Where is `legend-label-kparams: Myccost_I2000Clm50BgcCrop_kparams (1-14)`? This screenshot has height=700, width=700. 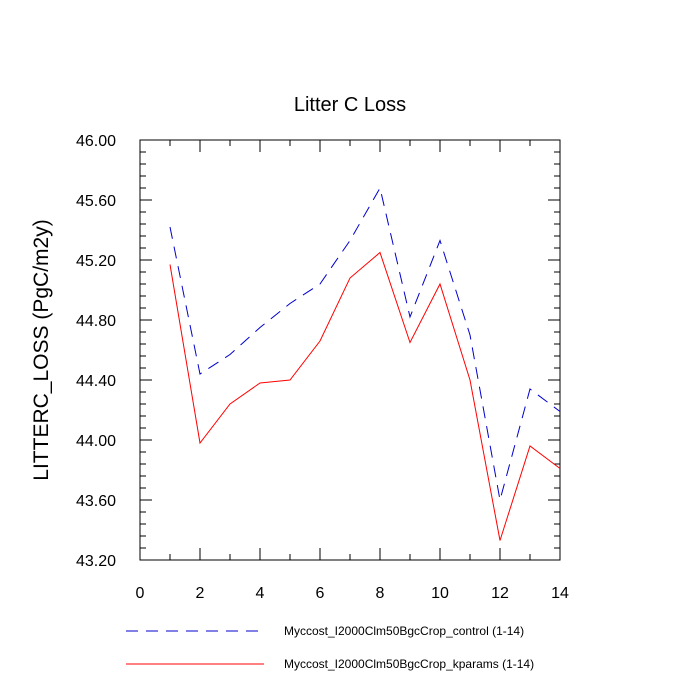 legend-label-kparams: Myccost_I2000Clm50BgcCrop_kparams (1-14) is located at coordinates (409, 664).